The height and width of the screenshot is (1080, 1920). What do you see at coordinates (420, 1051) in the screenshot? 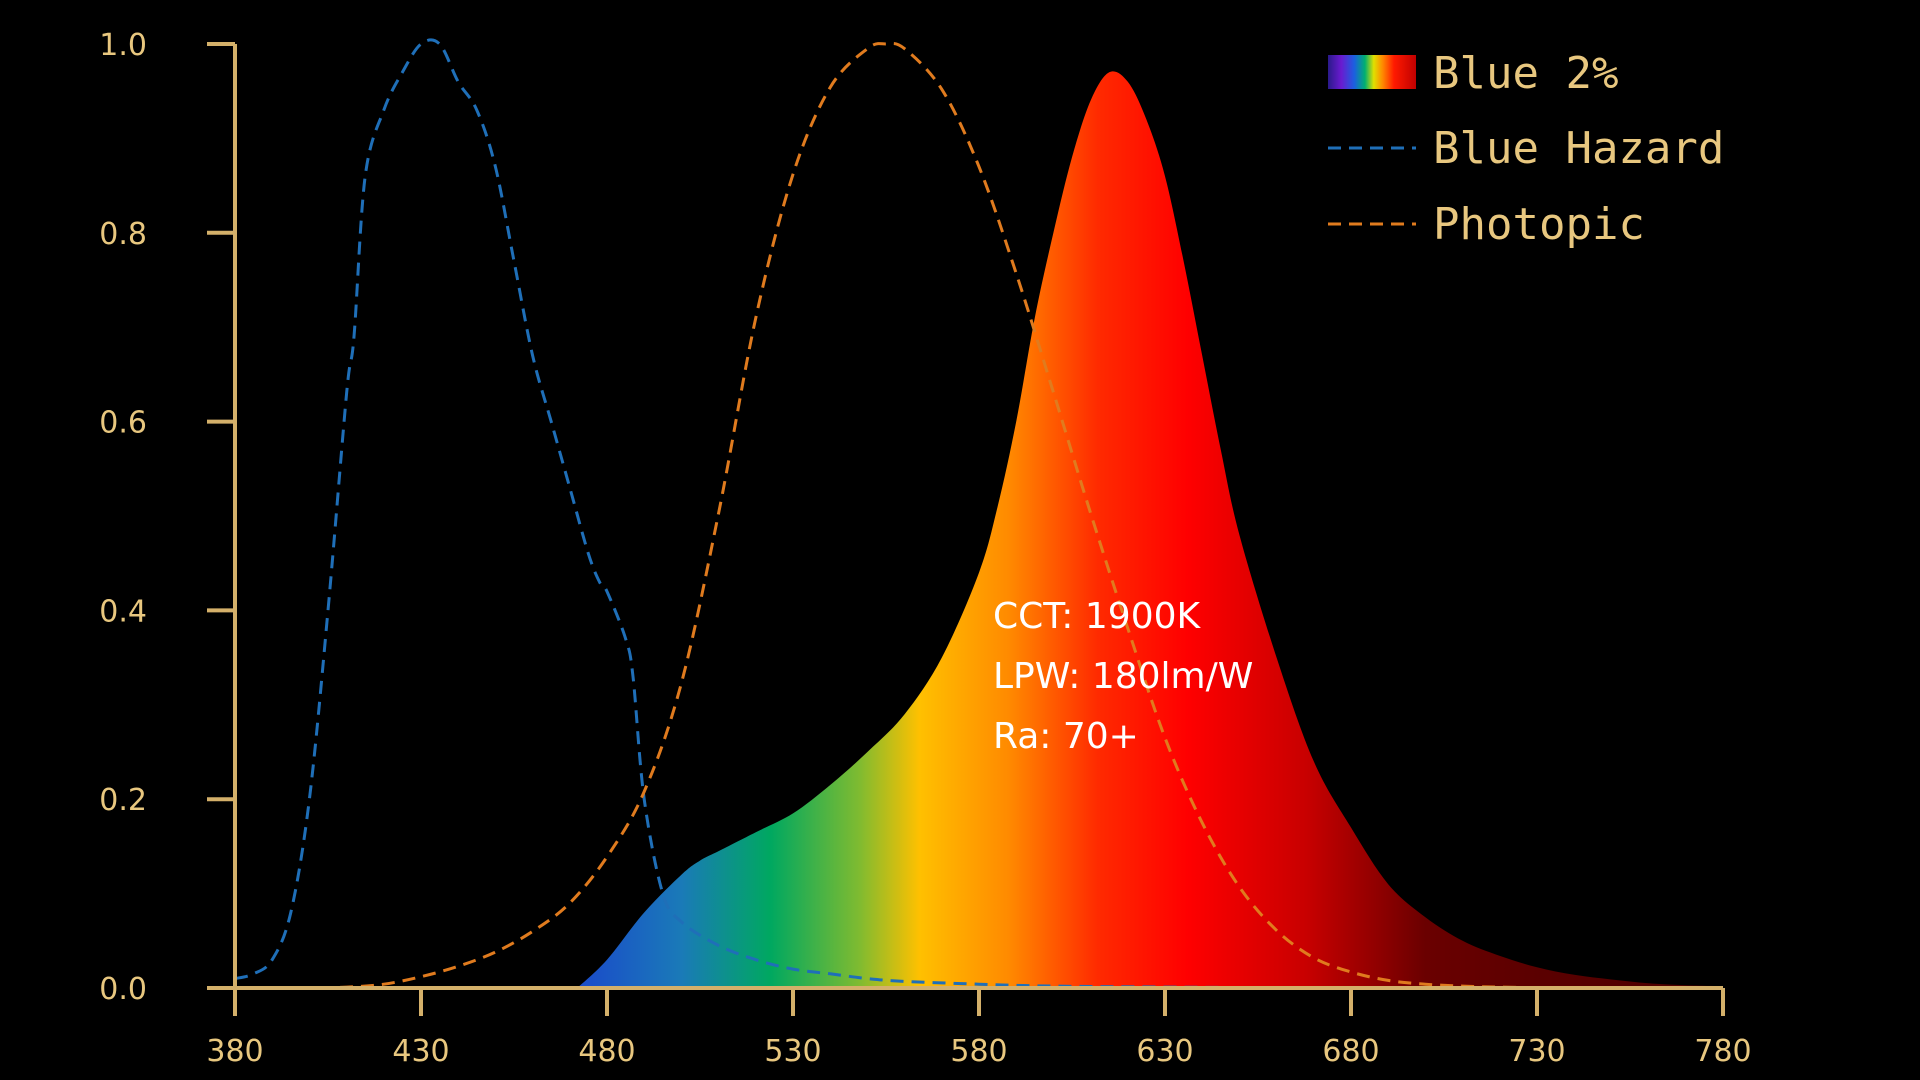
I see `x-tick-label: 430` at bounding box center [420, 1051].